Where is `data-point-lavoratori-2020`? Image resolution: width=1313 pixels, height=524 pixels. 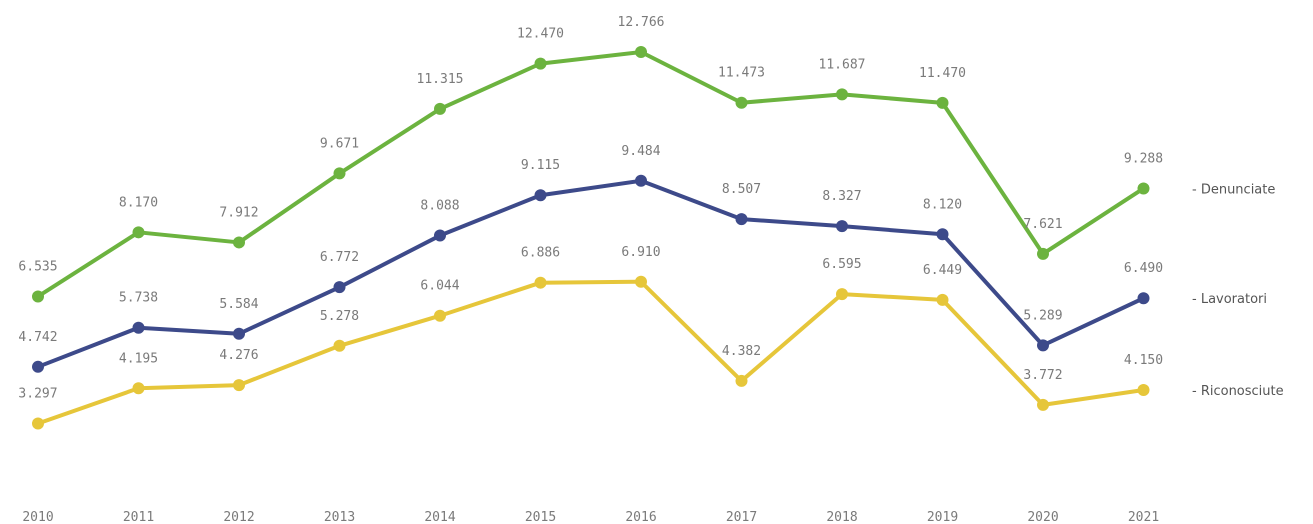 data-point-lavoratori-2020 is located at coordinates (1043, 345).